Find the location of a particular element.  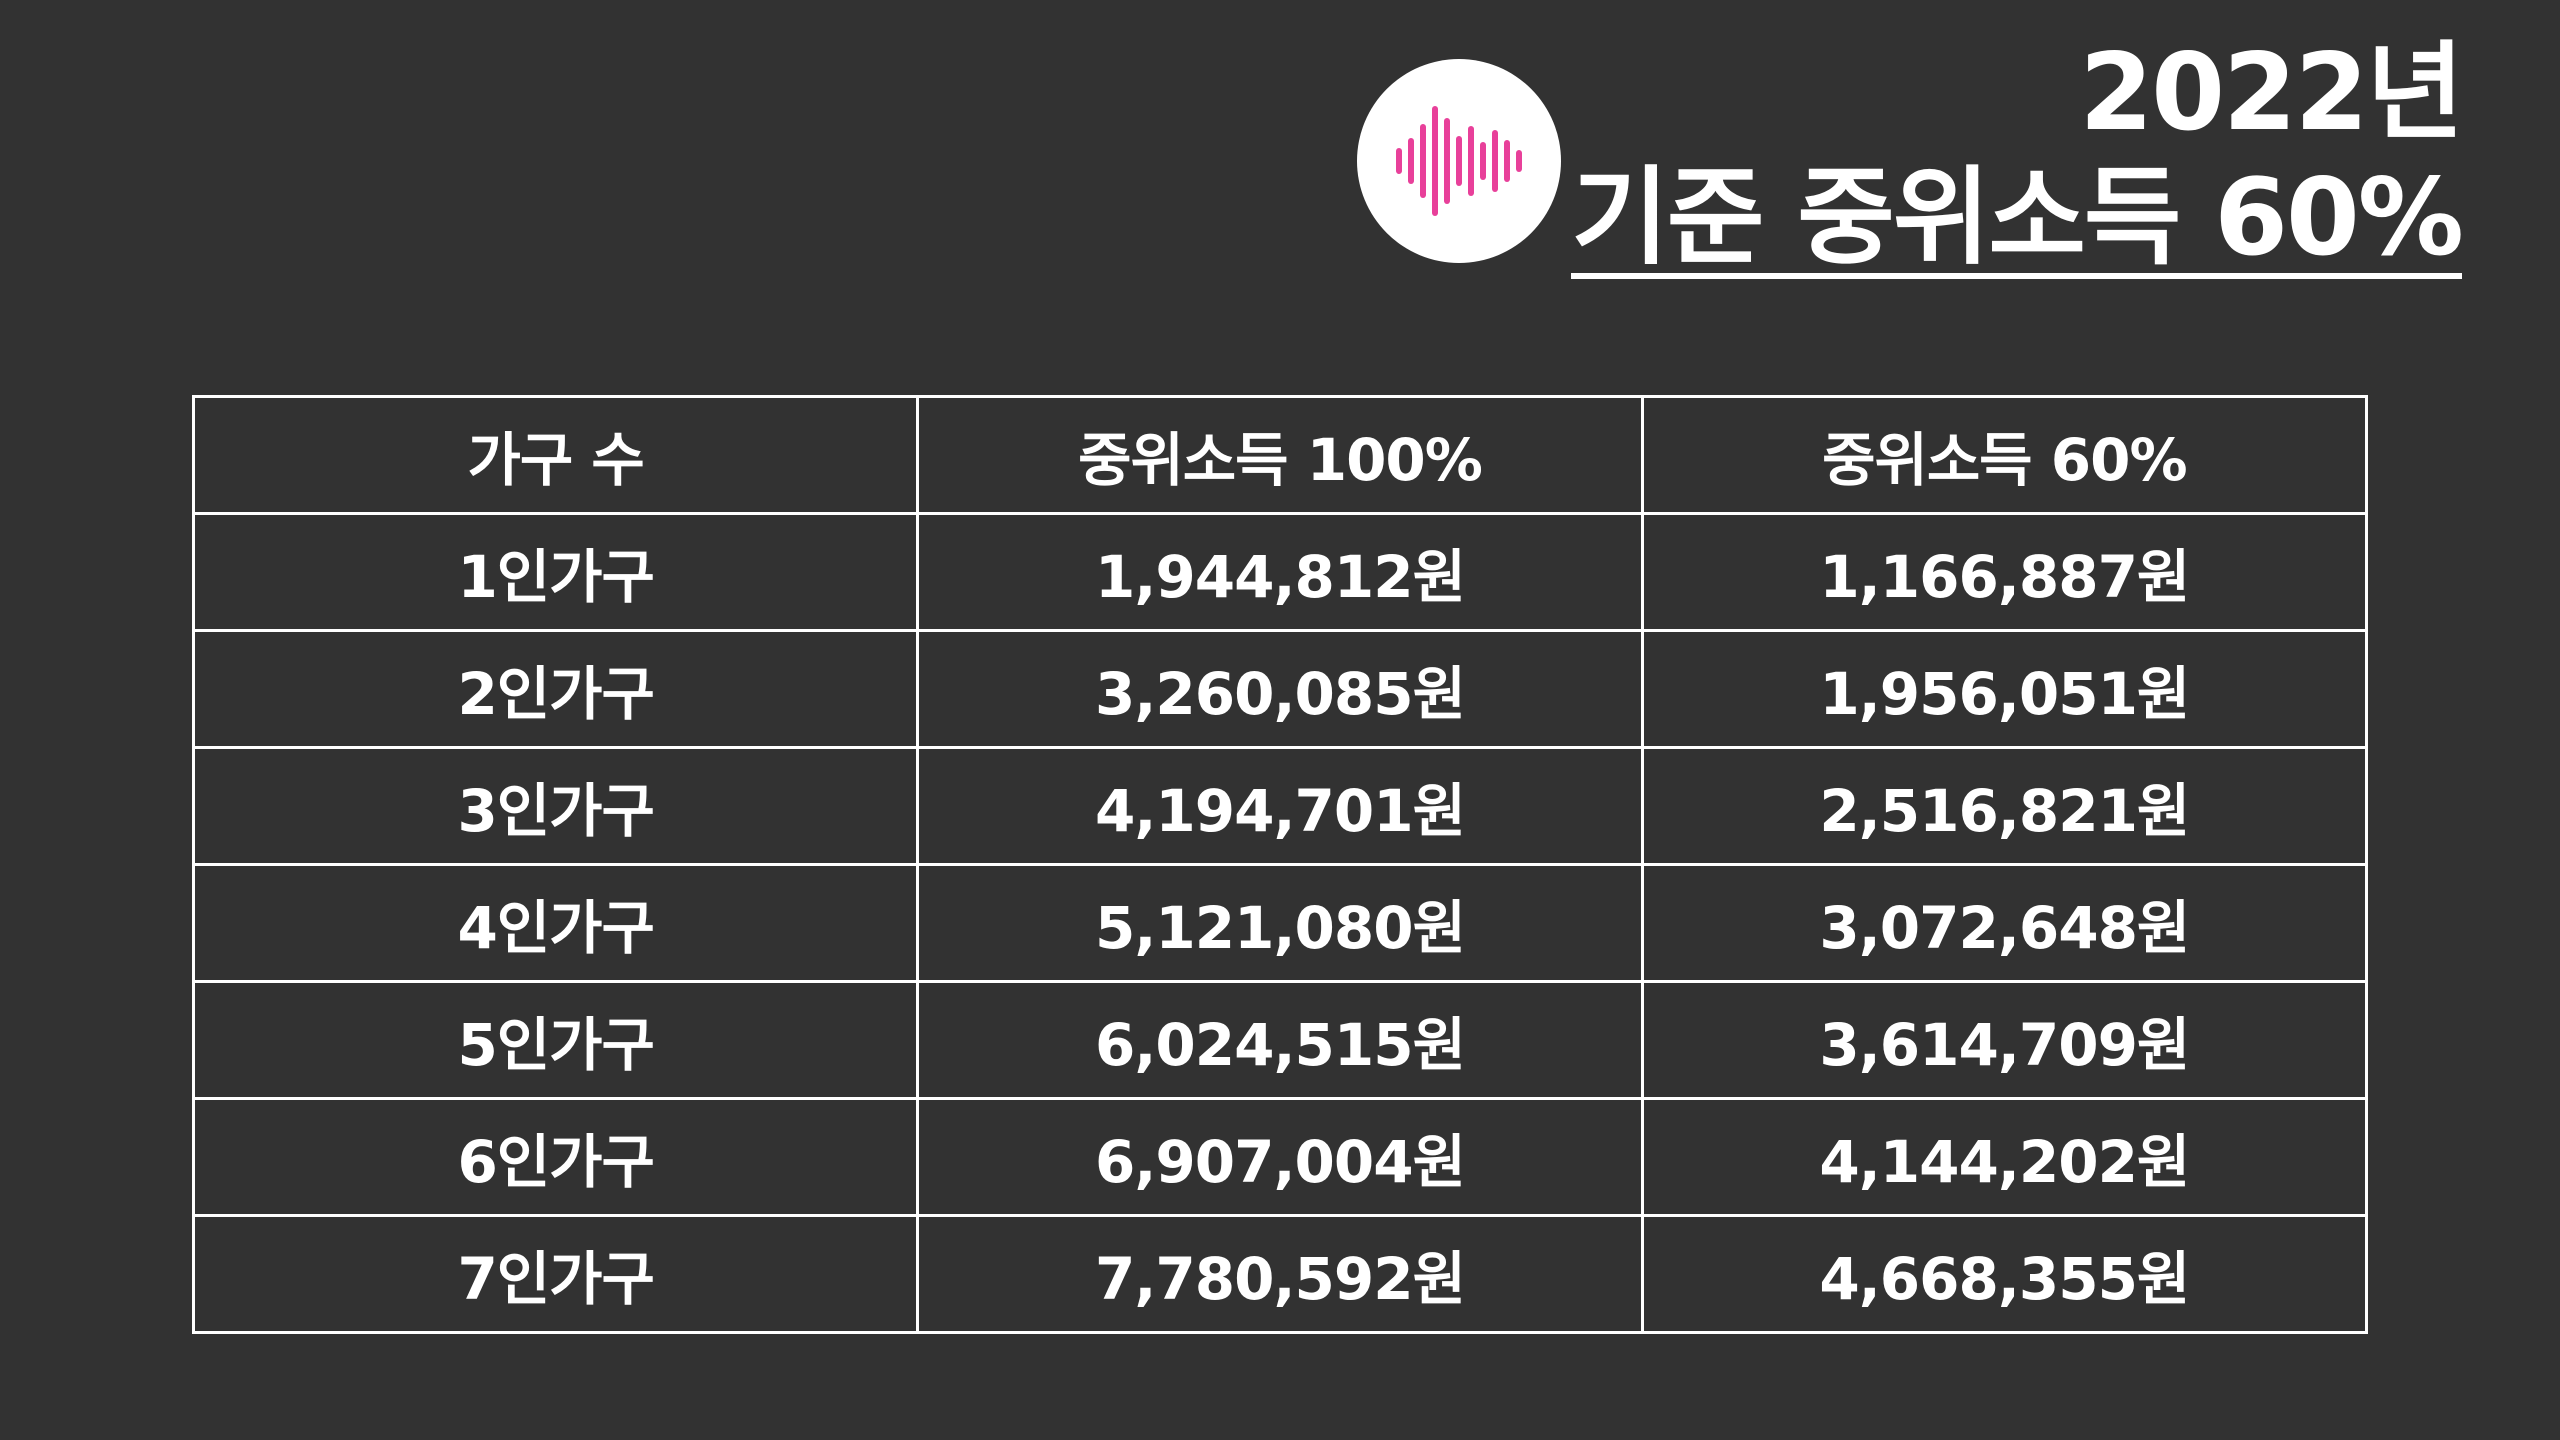

table-row: 1인가구 1,944,812원 1,166,887원 is located at coordinates (1280, 572).